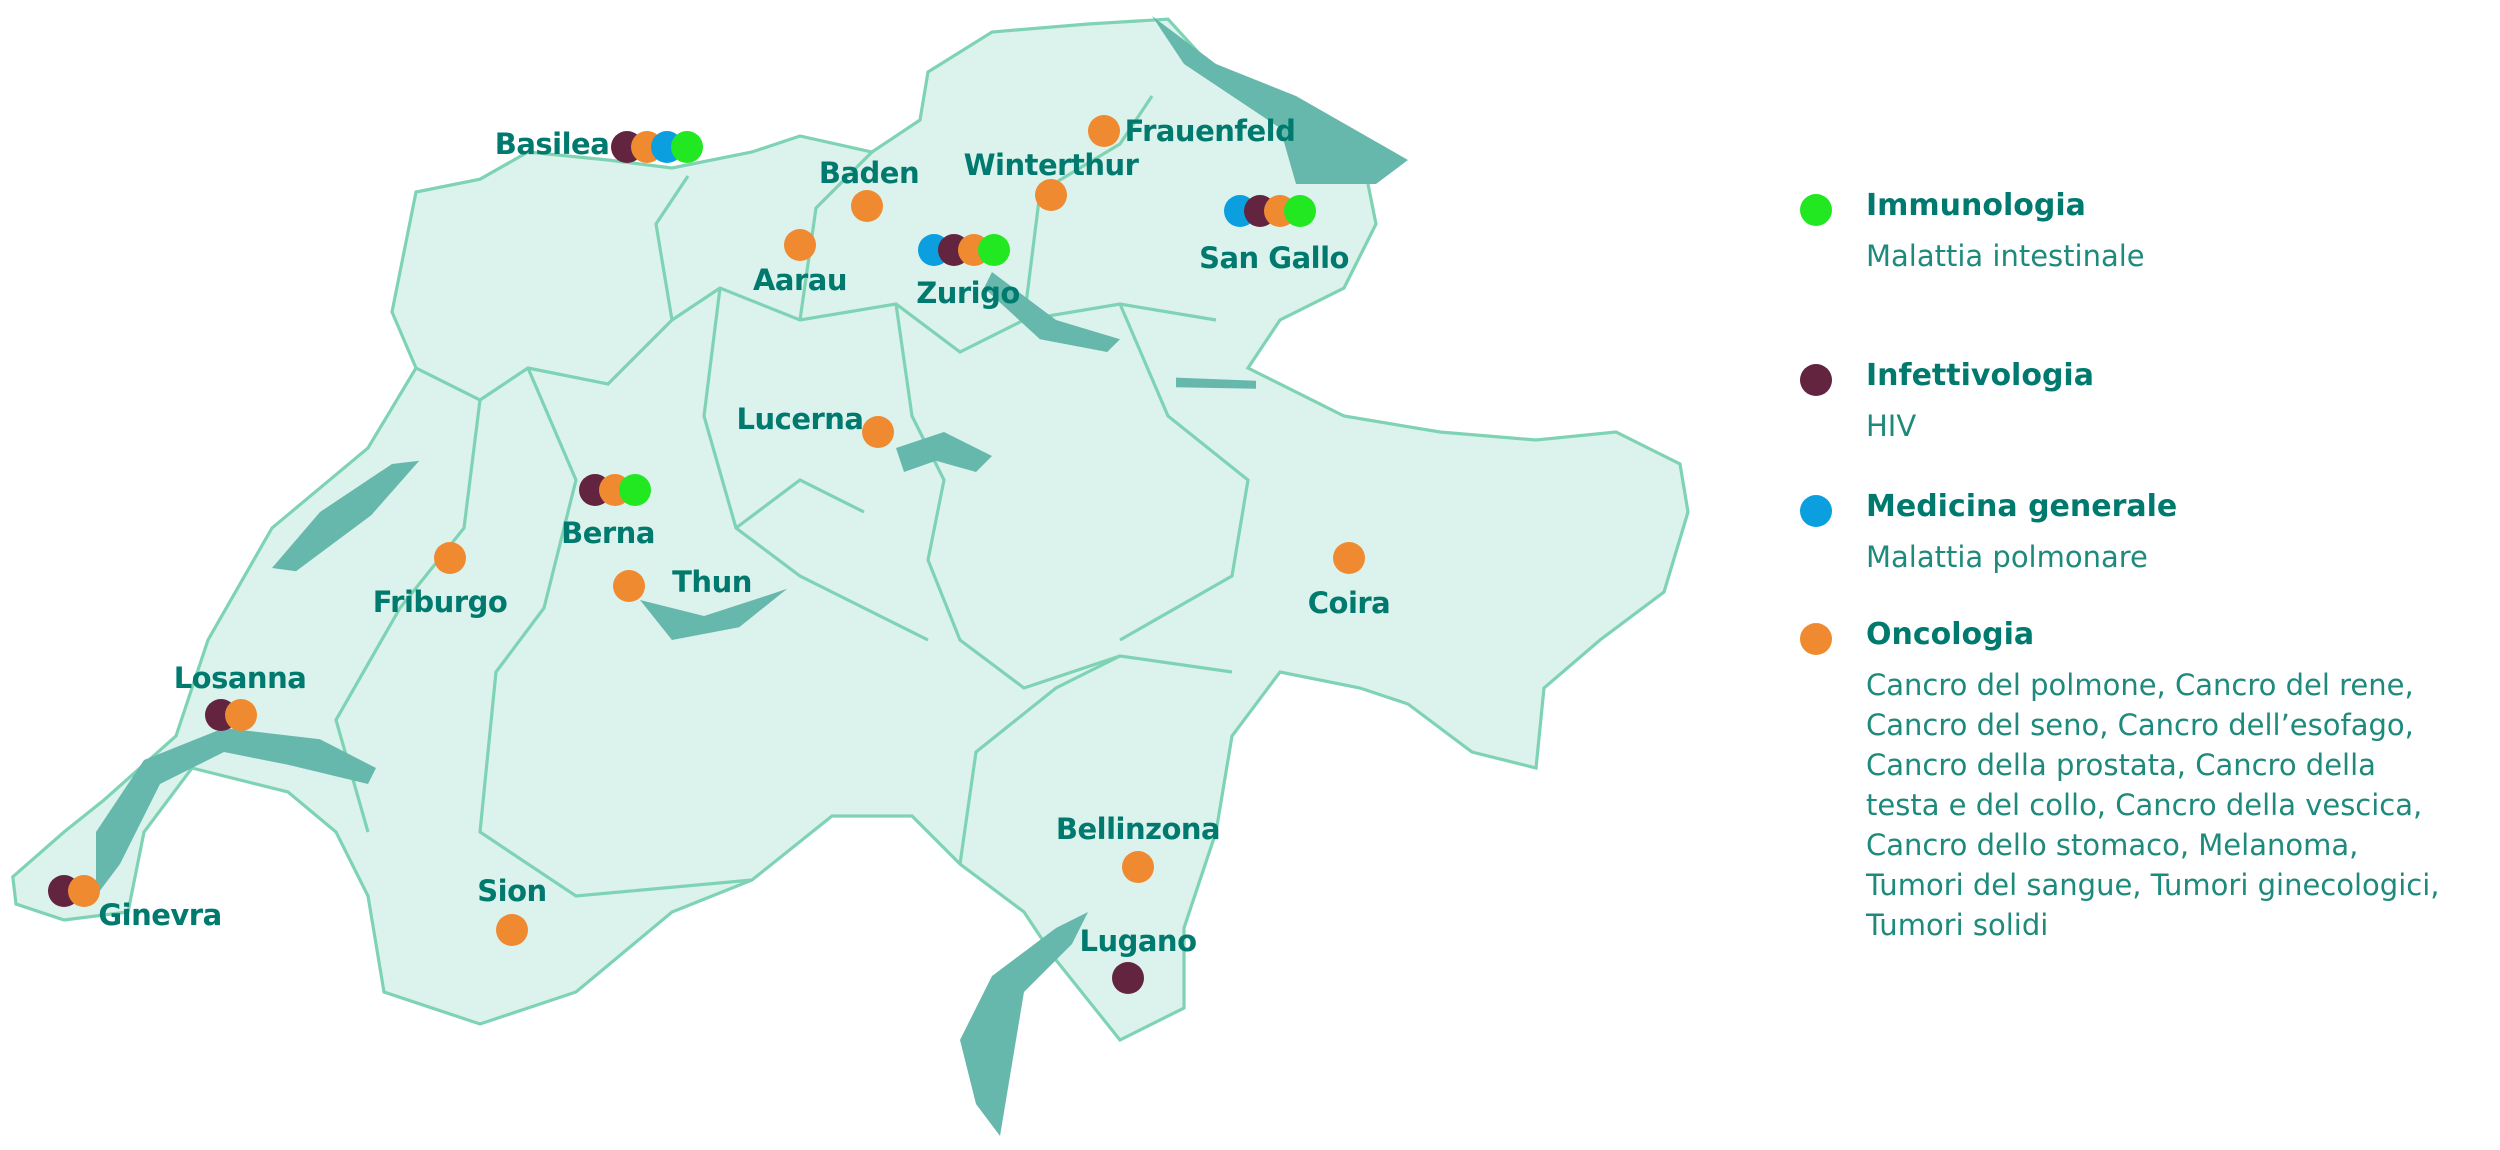 The width and height of the screenshot is (2500, 1150). Describe the element at coordinates (1128, 978) in the screenshot. I see `city-marker-infettivologia` at that location.